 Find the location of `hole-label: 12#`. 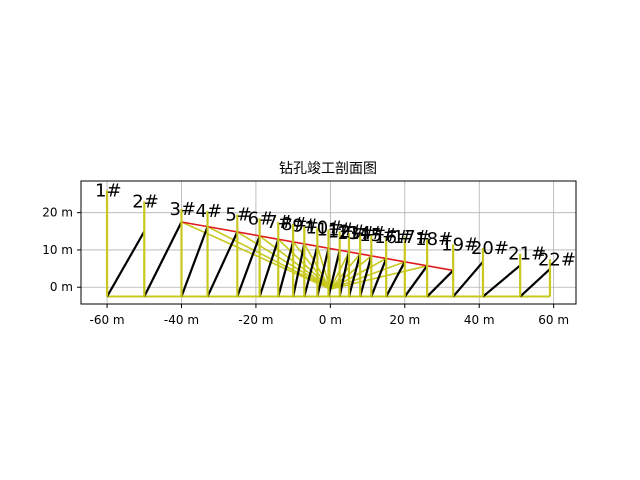

hole-label: 12# is located at coordinates (347, 231).